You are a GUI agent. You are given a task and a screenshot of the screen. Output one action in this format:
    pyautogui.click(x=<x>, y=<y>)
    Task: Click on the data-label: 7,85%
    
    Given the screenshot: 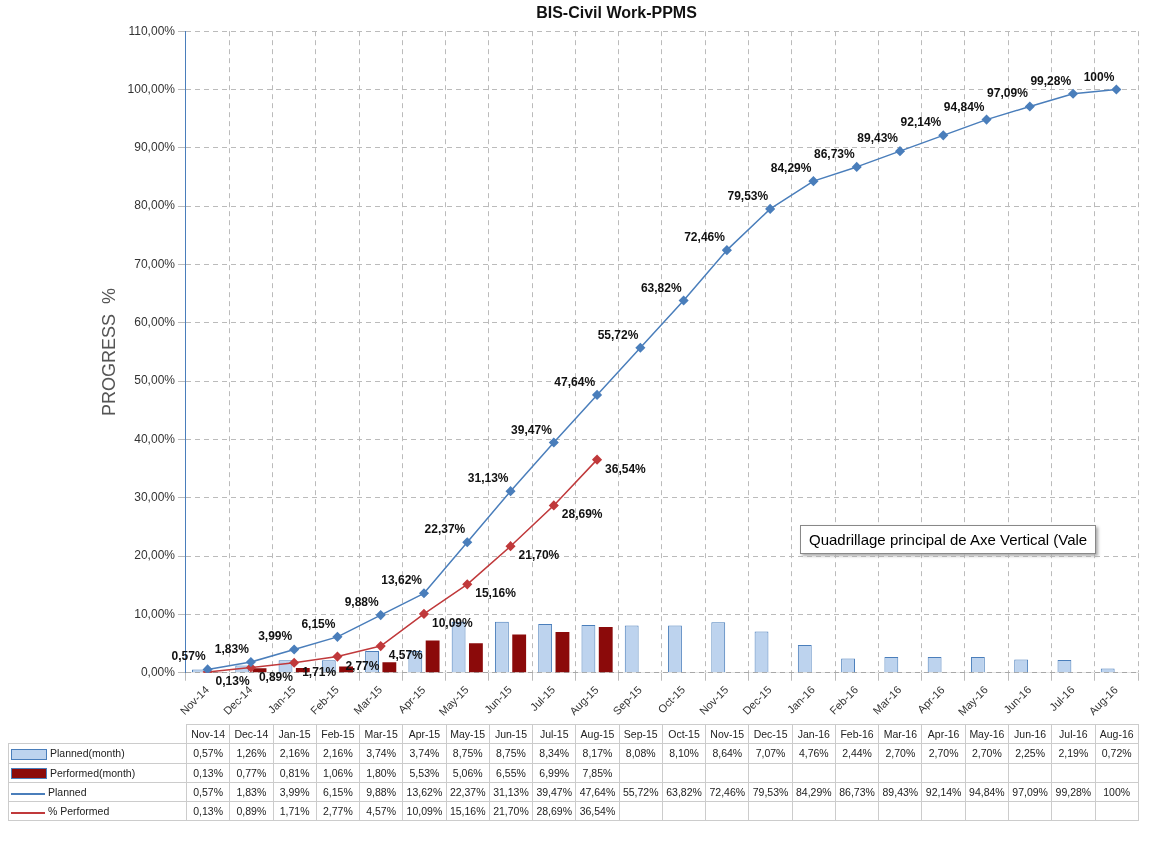 What is the action you would take?
    pyautogui.click(x=597, y=773)
    